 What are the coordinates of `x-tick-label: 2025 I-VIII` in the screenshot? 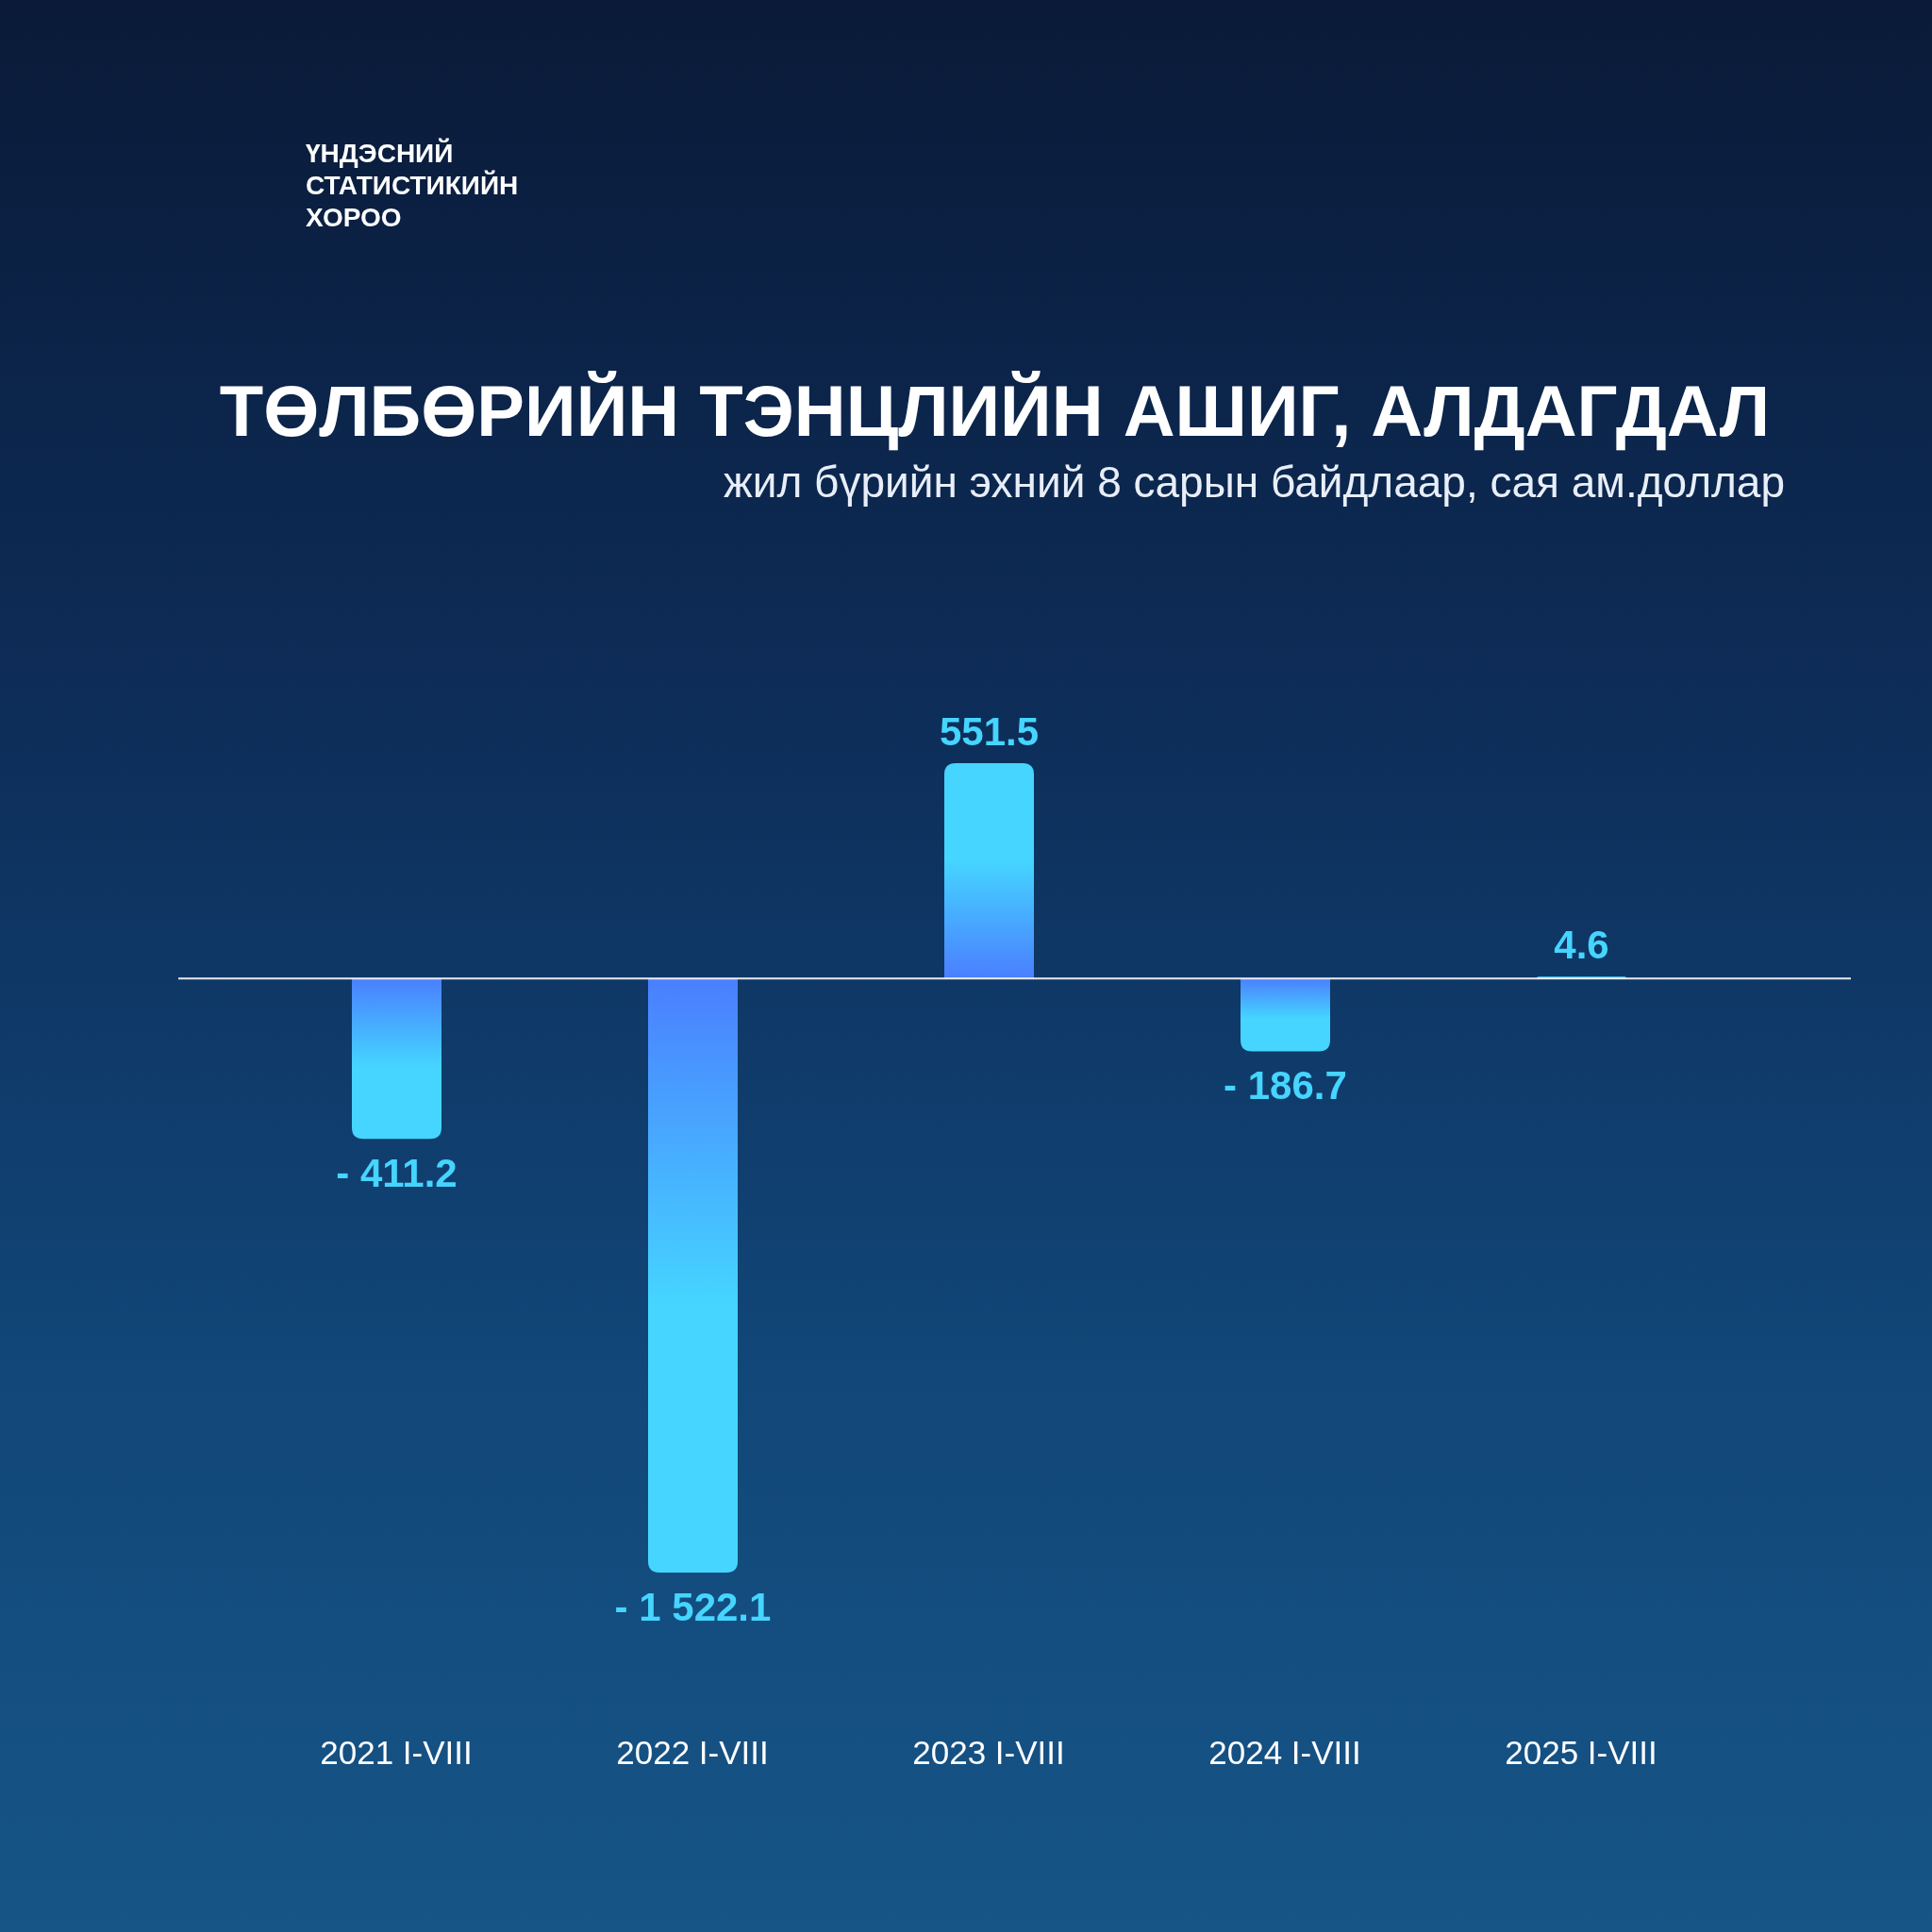 It's located at (1581, 1752).